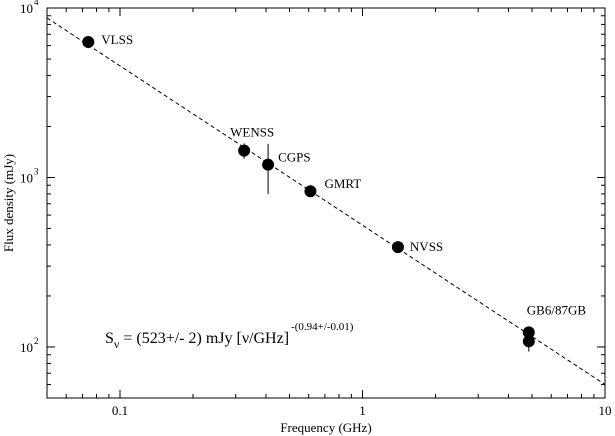 The width and height of the screenshot is (615, 436). Describe the element at coordinates (117, 39) in the screenshot. I see `point-label: VLSS` at that location.